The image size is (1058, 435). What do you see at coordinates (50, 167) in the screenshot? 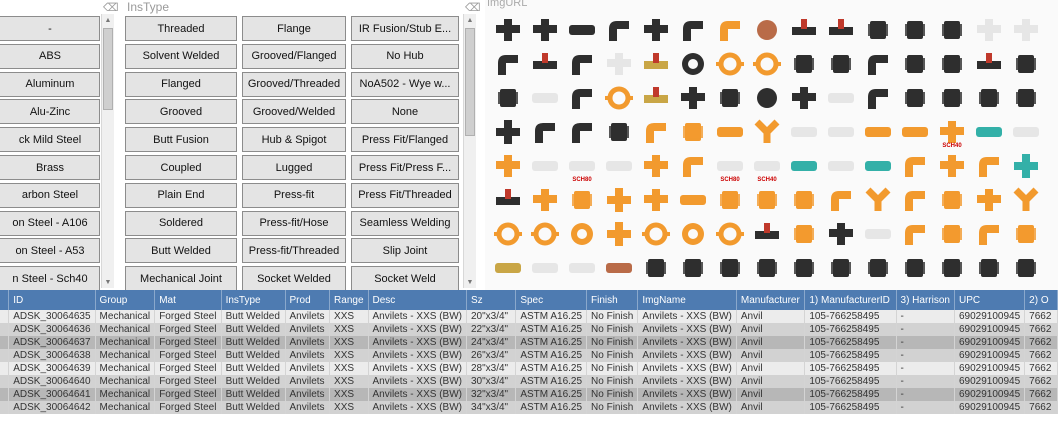
I see `material-filter-button: Brass` at bounding box center [50, 167].